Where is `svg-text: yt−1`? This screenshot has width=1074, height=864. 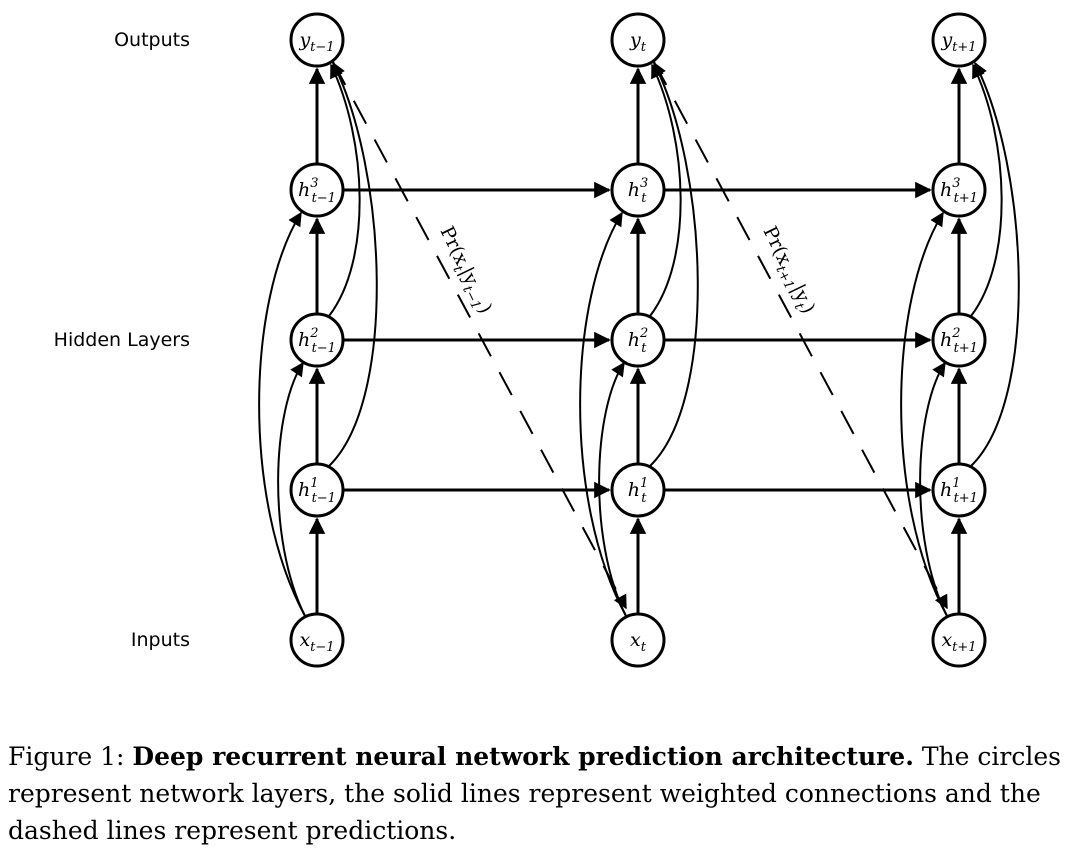
svg-text: yt−1 is located at coordinates (316, 42).